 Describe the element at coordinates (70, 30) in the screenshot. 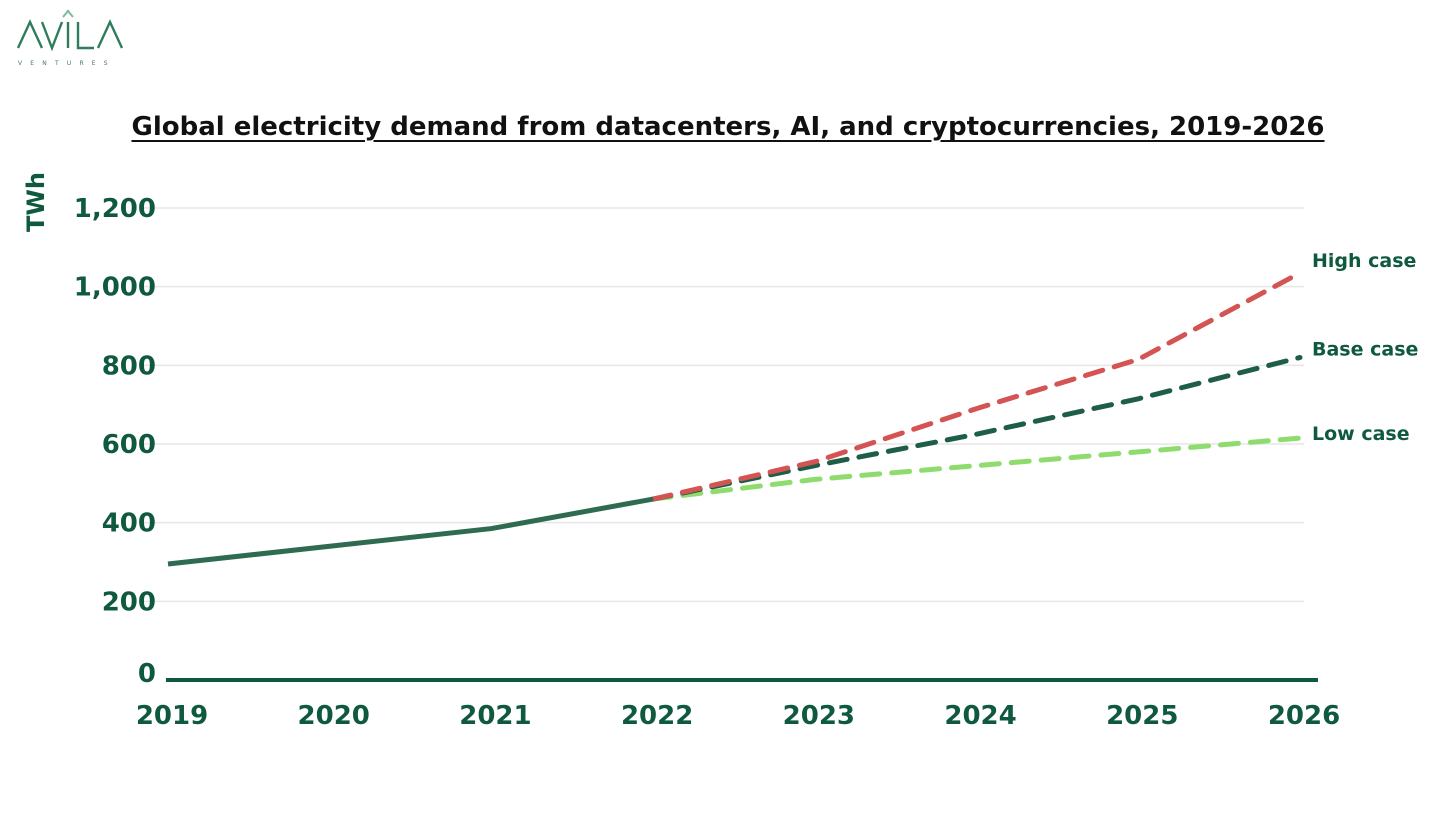

I see `avila-logo-icon` at that location.